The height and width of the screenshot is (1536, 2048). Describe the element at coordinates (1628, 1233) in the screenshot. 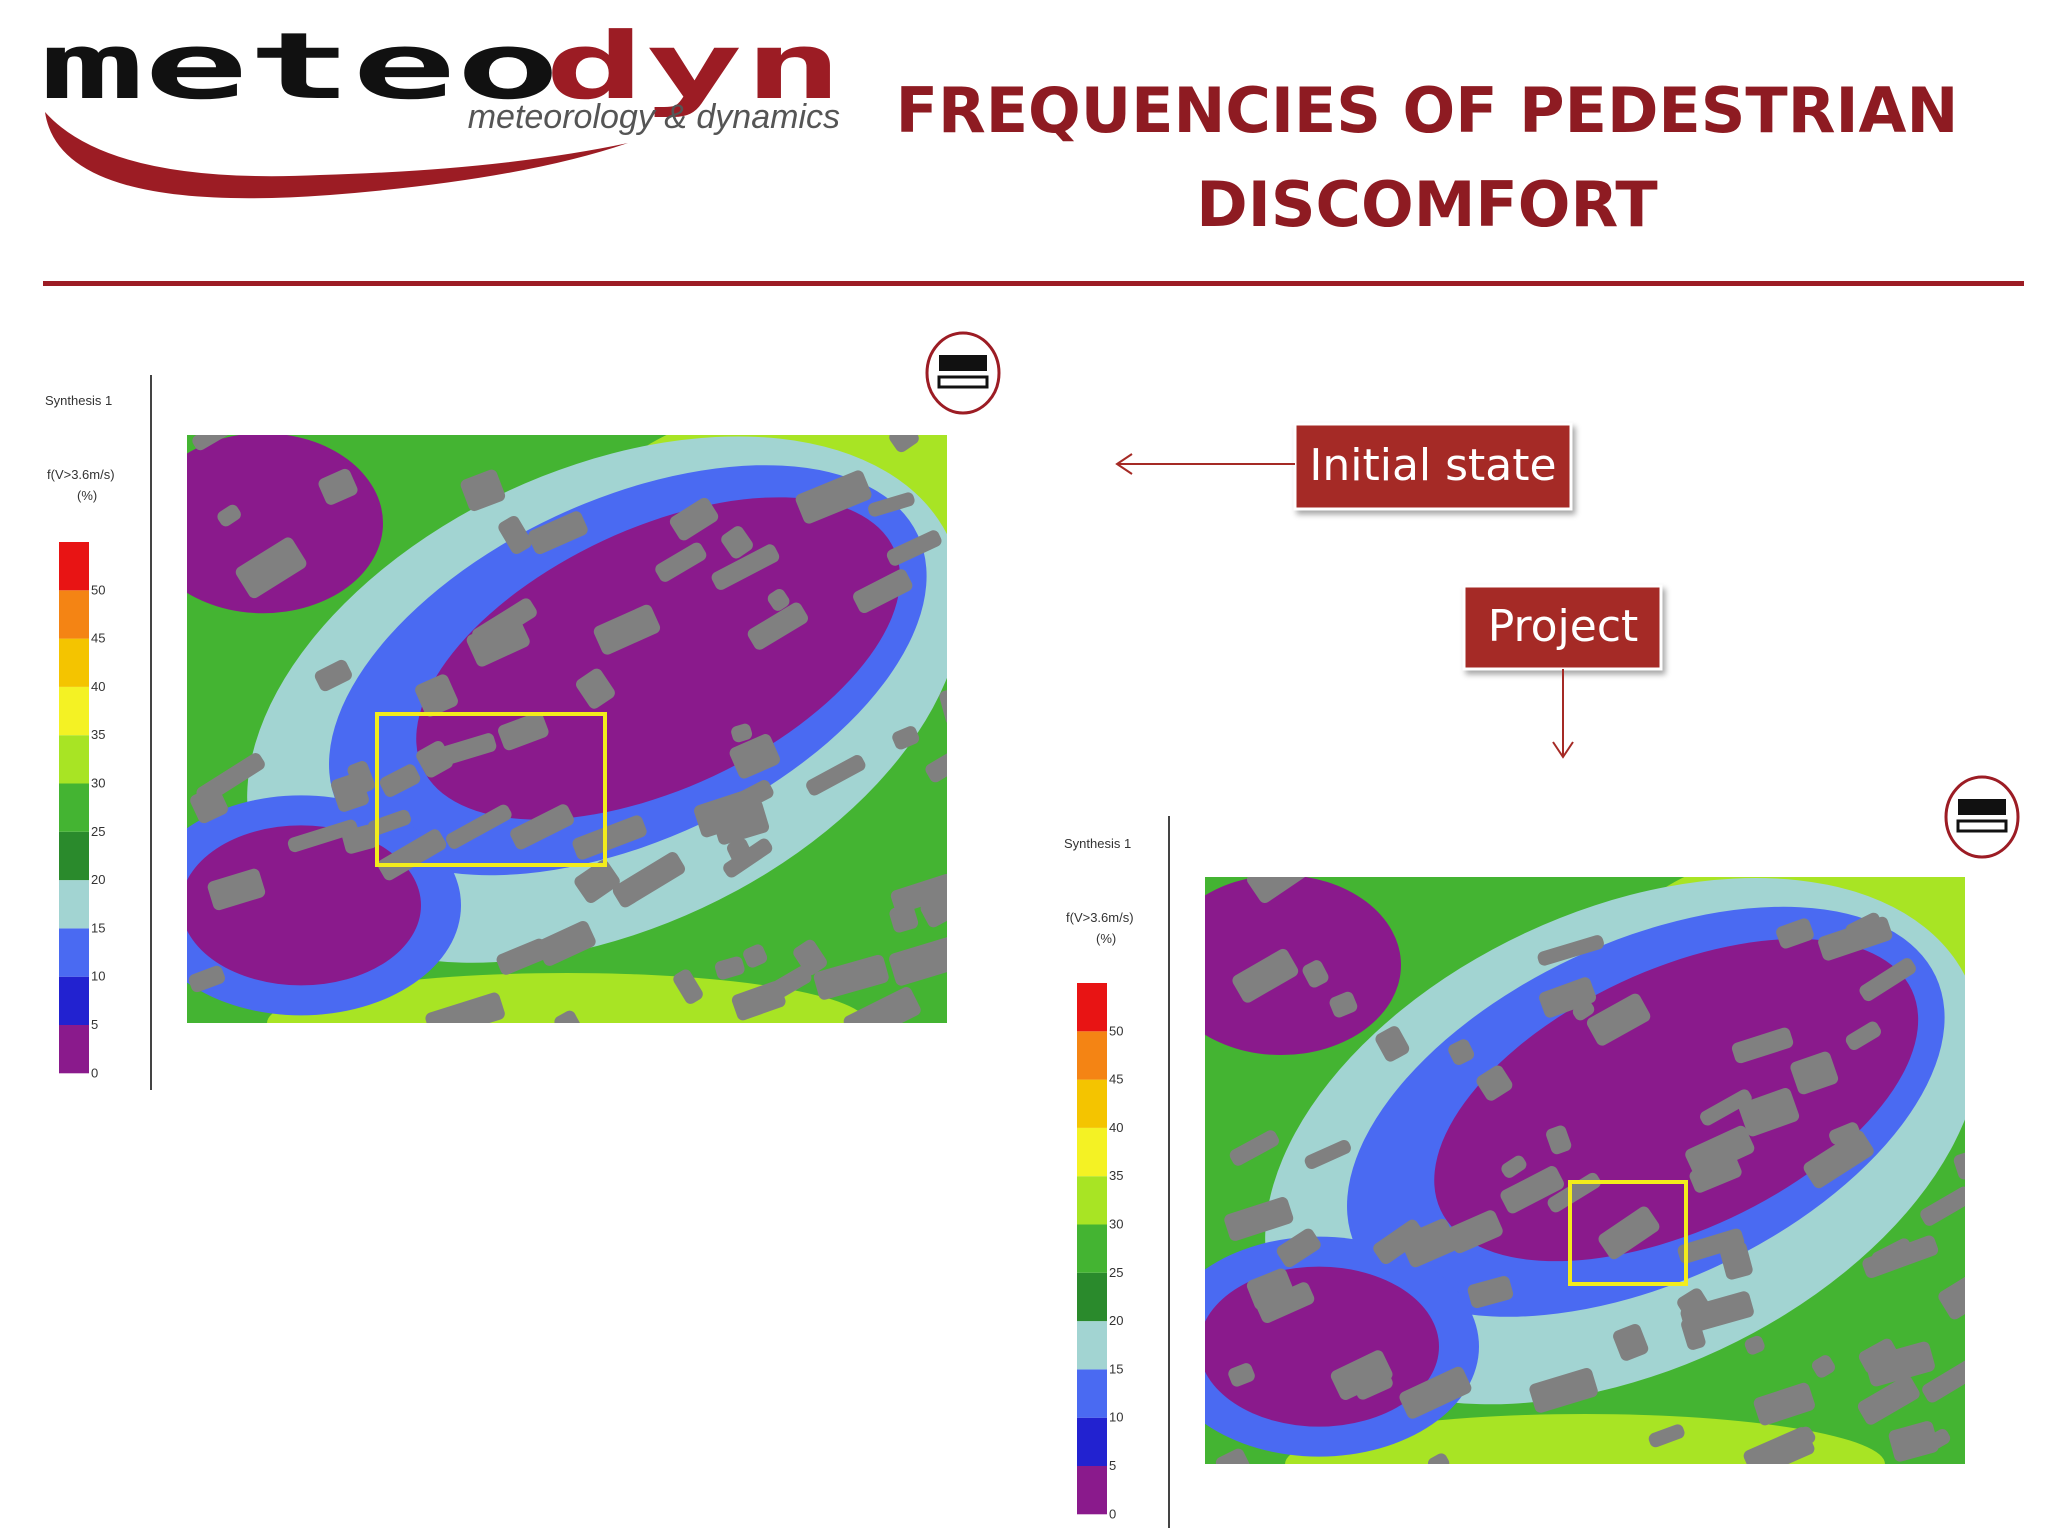

I see `highlight-box` at that location.